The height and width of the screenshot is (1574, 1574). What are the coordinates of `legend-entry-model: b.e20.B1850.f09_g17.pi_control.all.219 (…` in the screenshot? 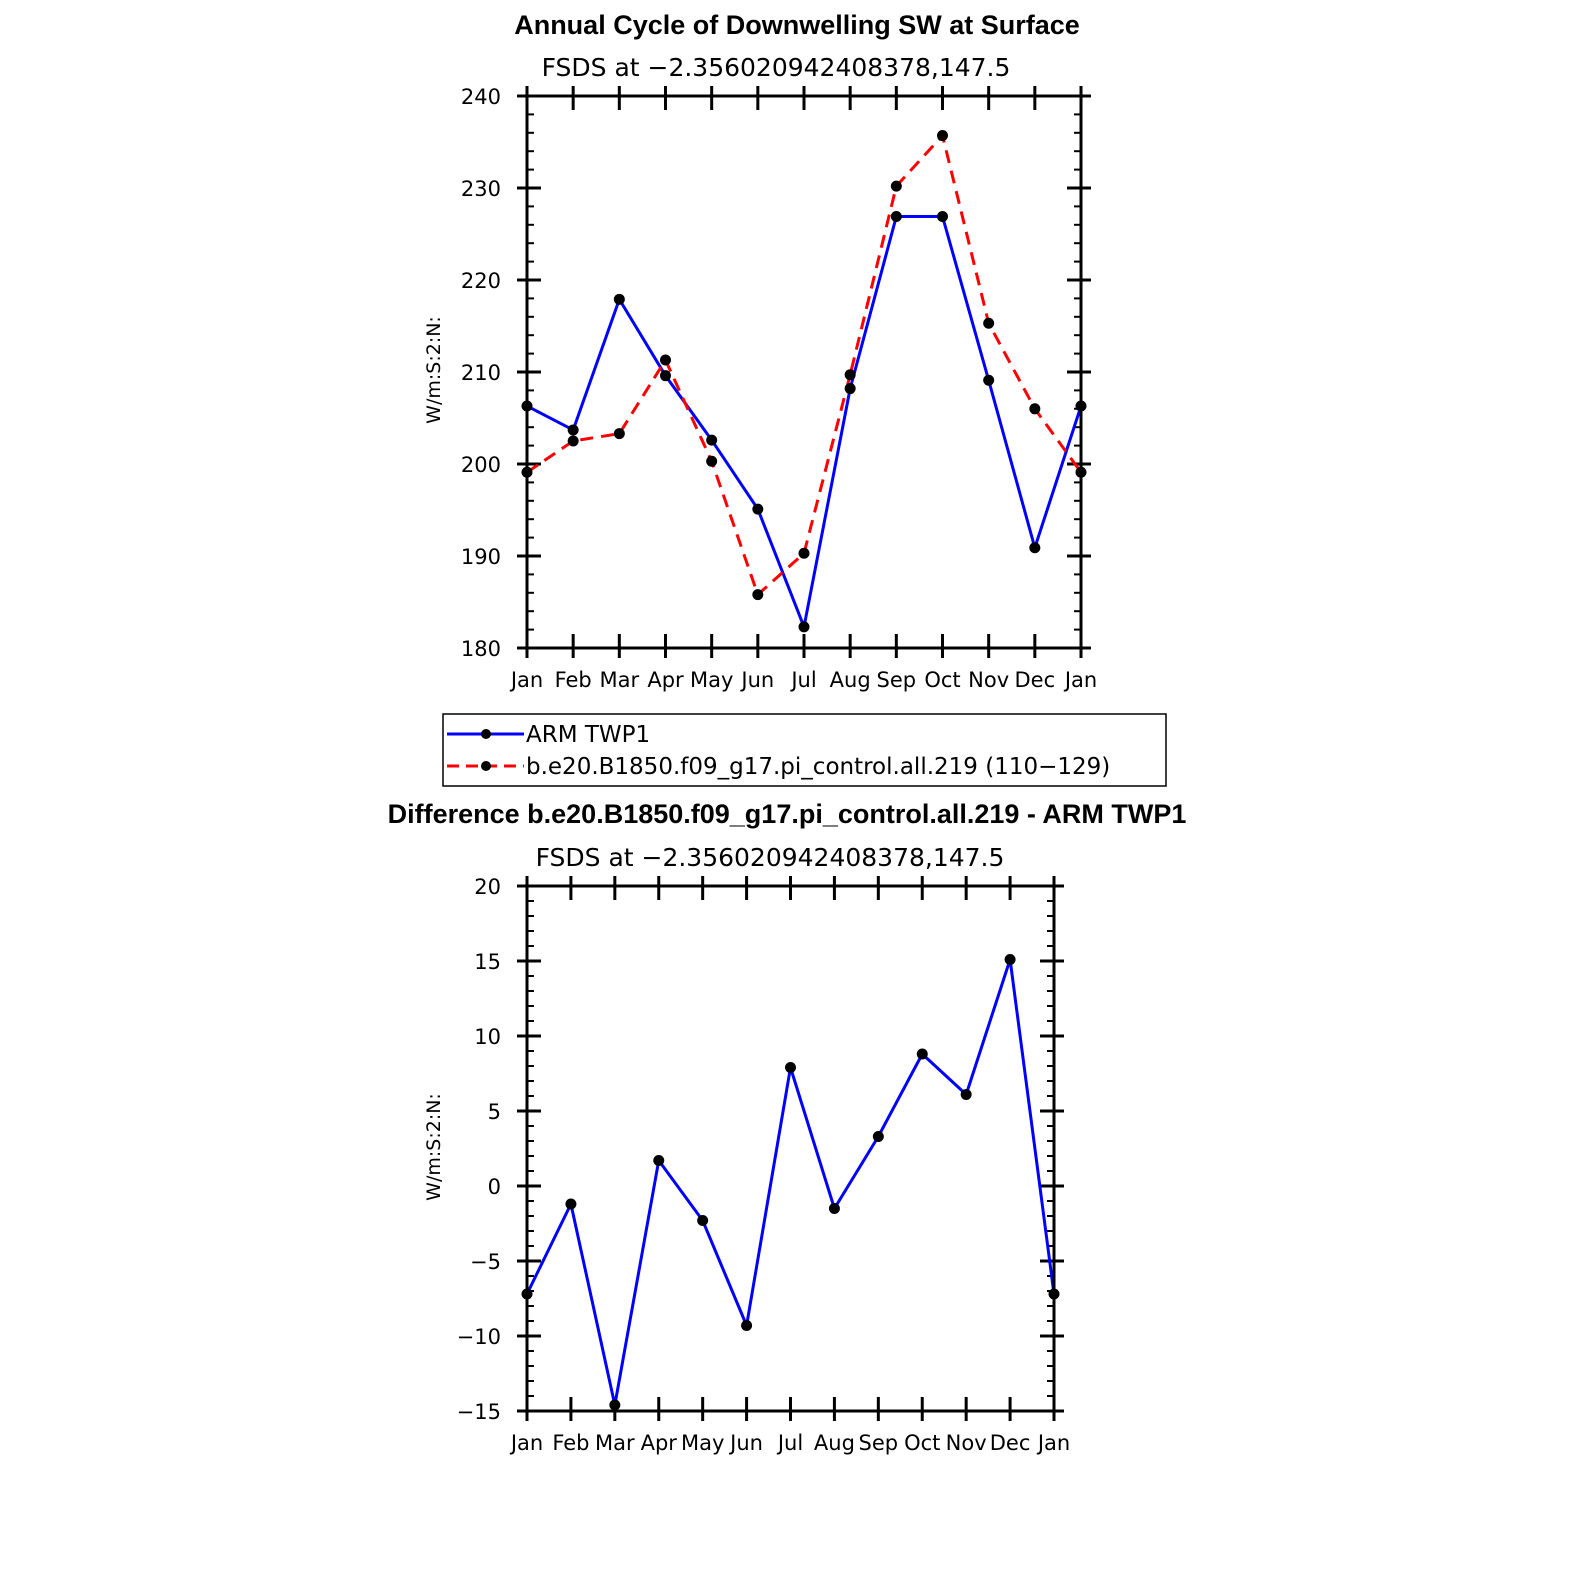 It's located at (778, 767).